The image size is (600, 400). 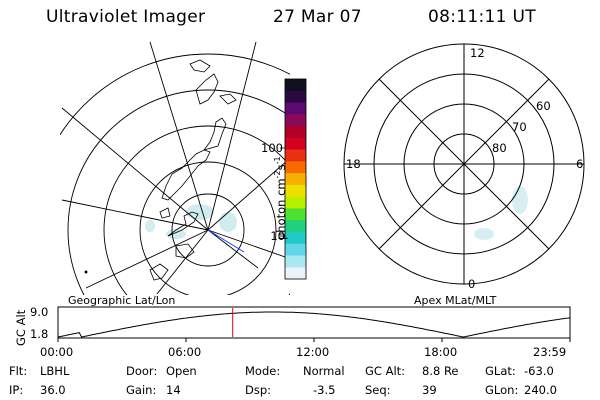 What do you see at coordinates (263, 371) in the screenshot?
I see `footer-key: Mode:` at bounding box center [263, 371].